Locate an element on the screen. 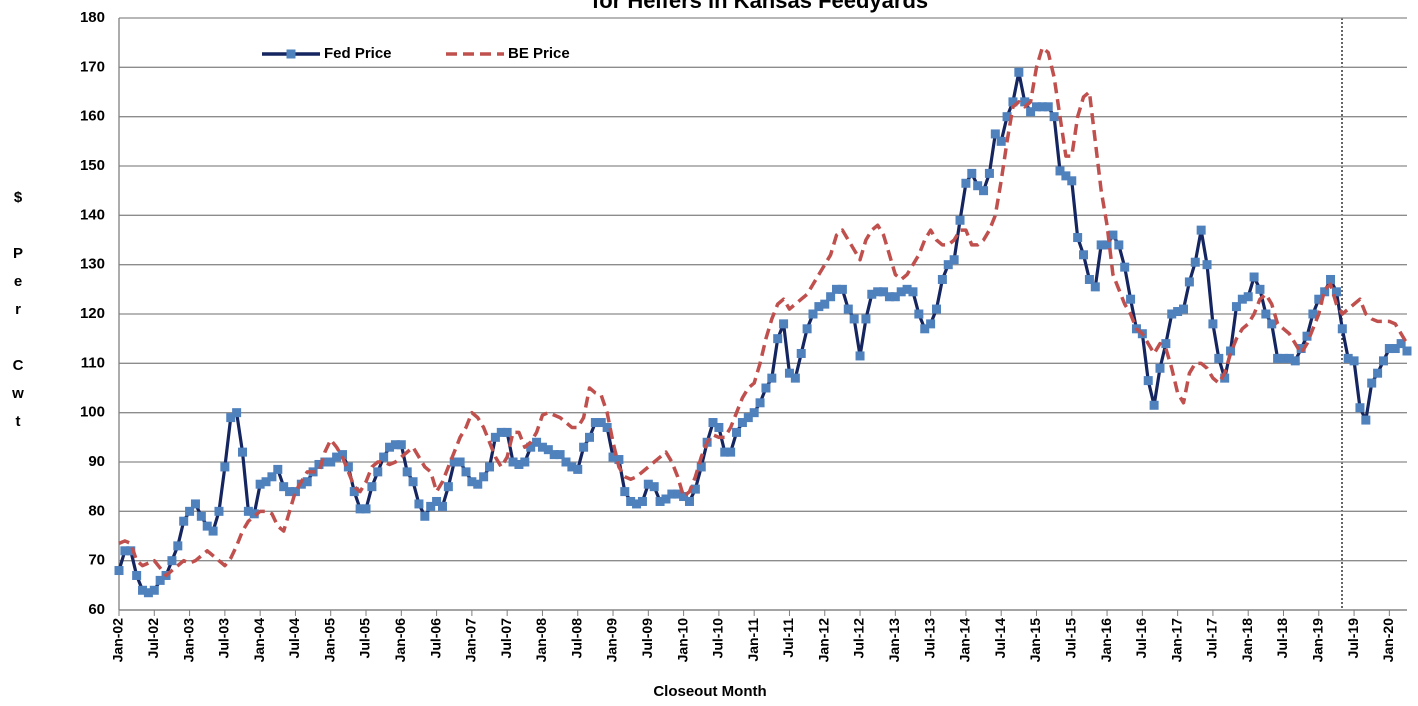 Image resolution: width=1418 pixels, height=706 pixels. x-tick-label: Jan-18 is located at coordinates (1247, 640).